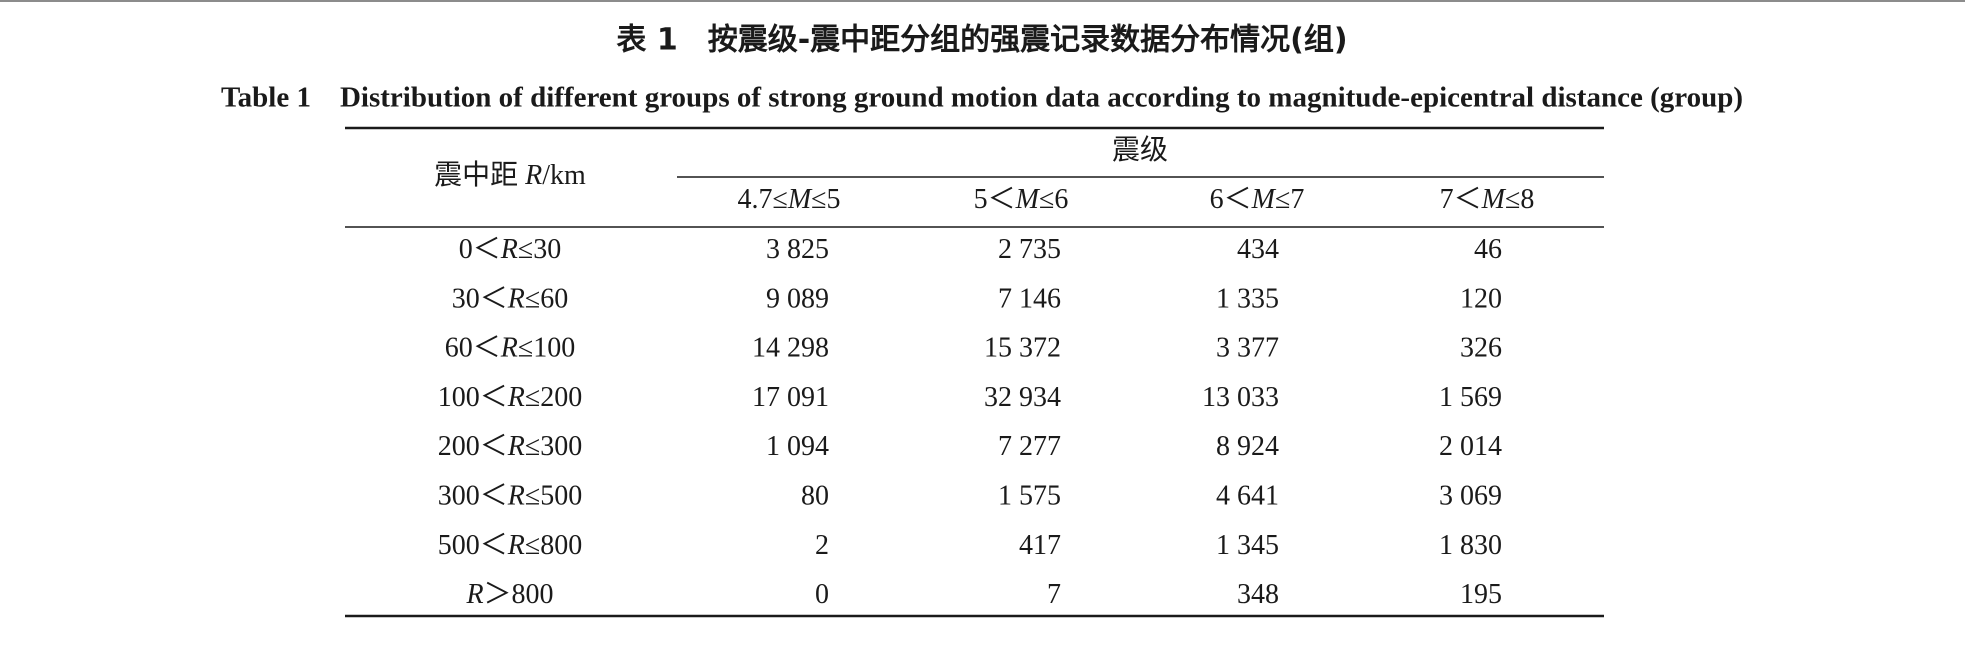 This screenshot has width=1965, height=645. What do you see at coordinates (1470, 397) in the screenshot?
I see `cell-value: 1 569` at bounding box center [1470, 397].